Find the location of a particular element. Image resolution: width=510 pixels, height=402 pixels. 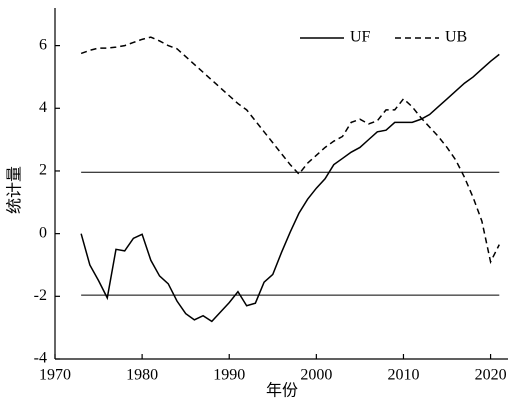

x-axis-label: 年份 is located at coordinates (282, 391).